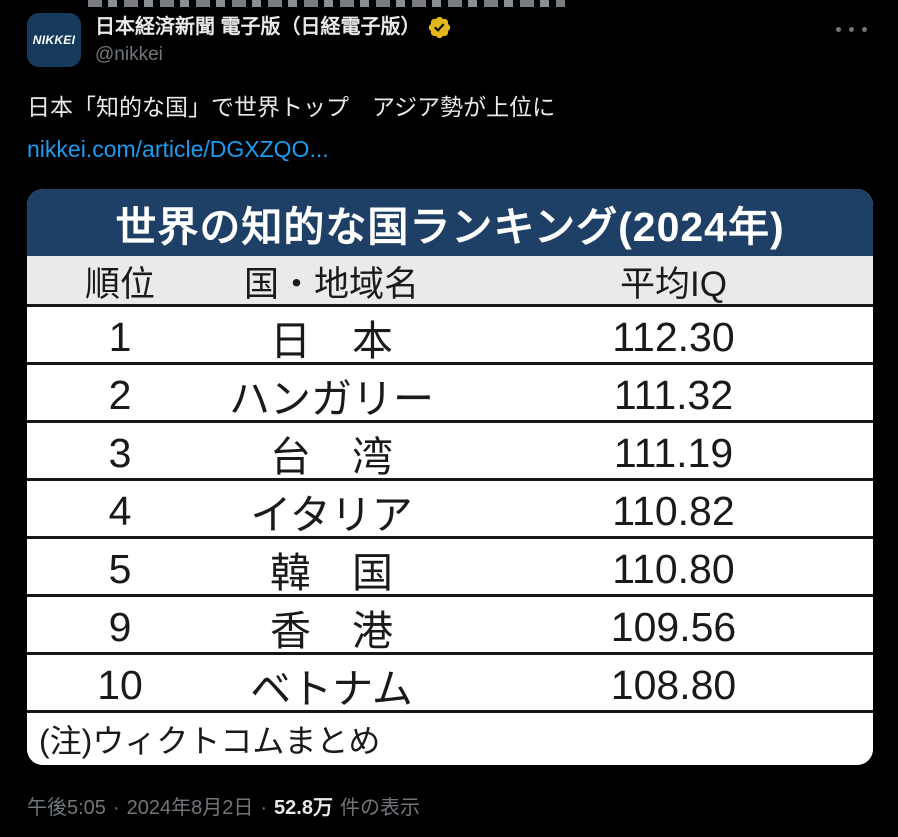 Image resolution: width=898 pixels, height=837 pixels. Describe the element at coordinates (450, 223) in the screenshot. I see `table-title: 世界の知的な国ランキング(2024年)` at that location.